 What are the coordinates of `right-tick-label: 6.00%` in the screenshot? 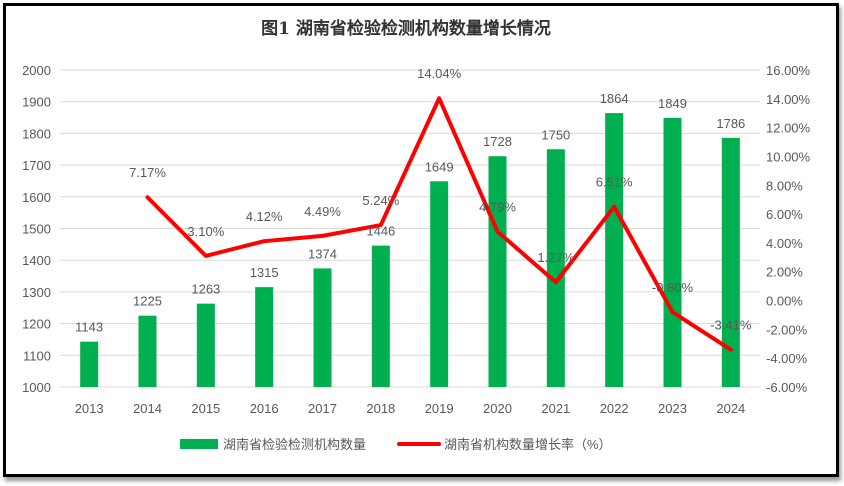 It's located at (784, 214).